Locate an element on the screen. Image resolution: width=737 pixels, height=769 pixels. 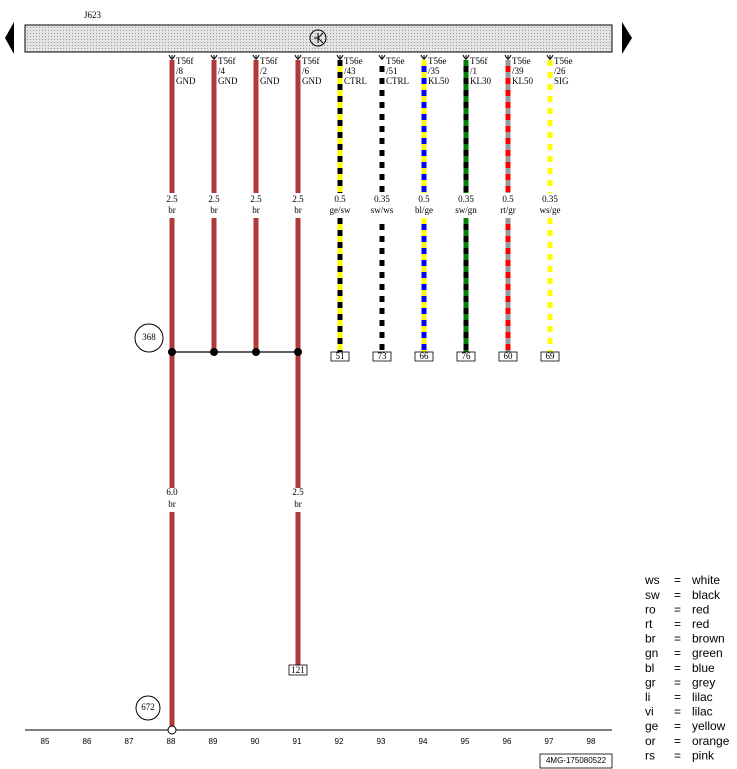
legend-meaning: green is located at coordinates (707, 653).